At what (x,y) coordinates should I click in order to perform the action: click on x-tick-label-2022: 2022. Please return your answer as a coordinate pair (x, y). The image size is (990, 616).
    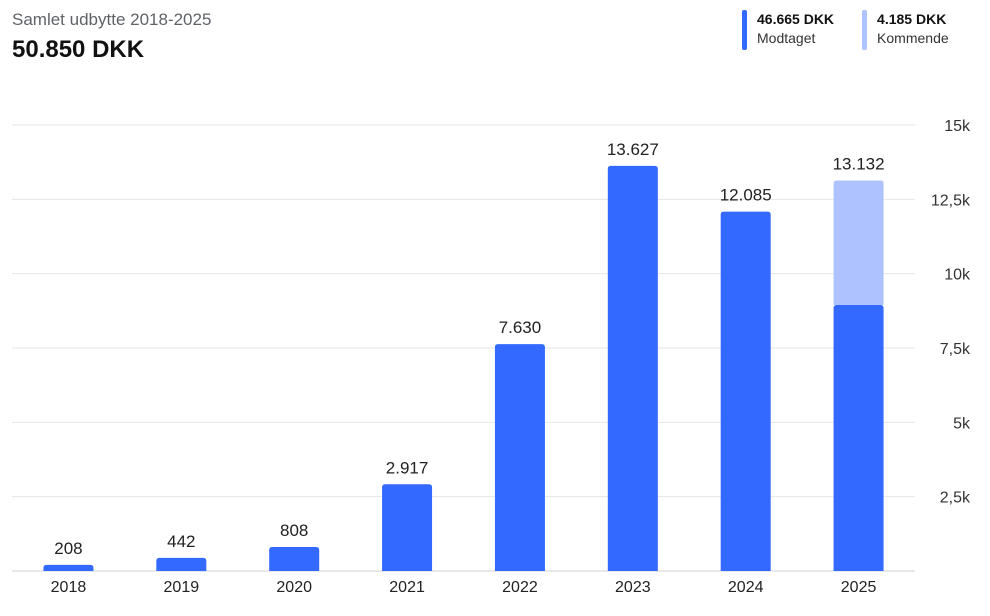
    Looking at the image, I should click on (520, 587).